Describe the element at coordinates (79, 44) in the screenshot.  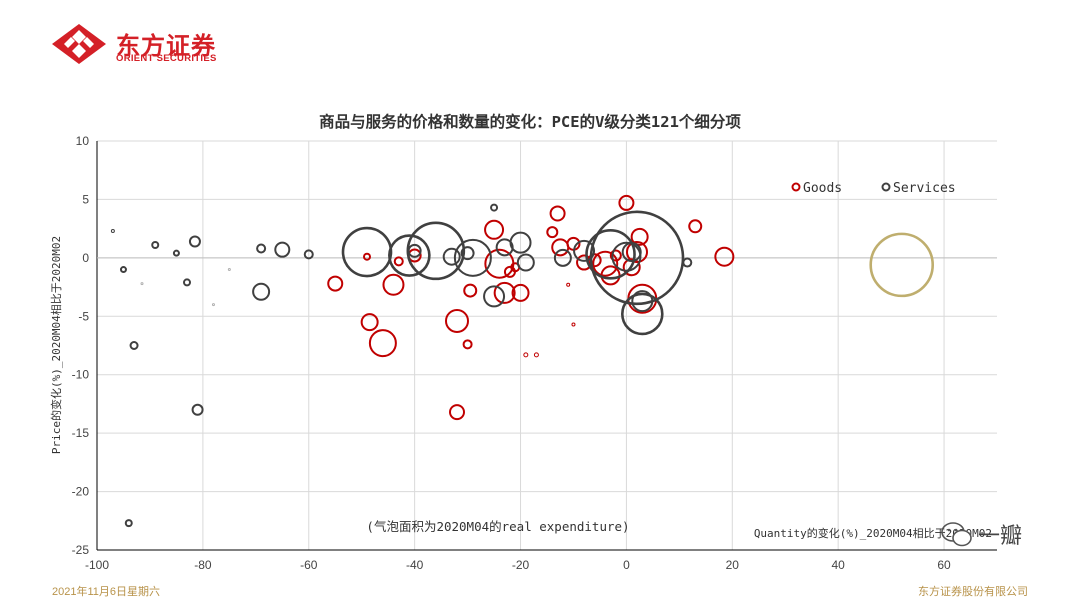
I see `orient-logo-icon` at that location.